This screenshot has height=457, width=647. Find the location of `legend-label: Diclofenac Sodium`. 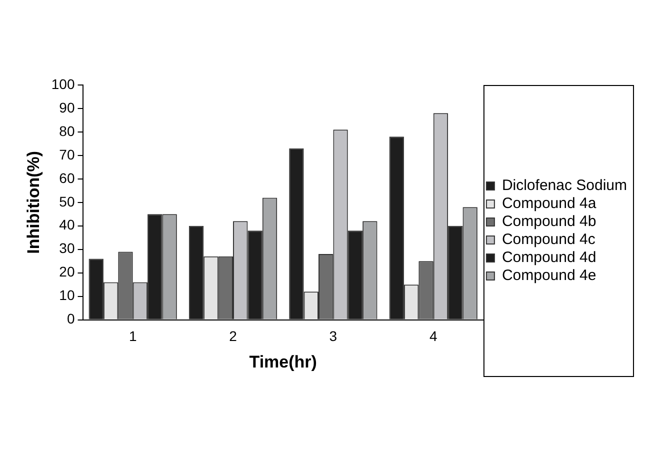

legend-label: Diclofenac Sodium is located at coordinates (564, 185).